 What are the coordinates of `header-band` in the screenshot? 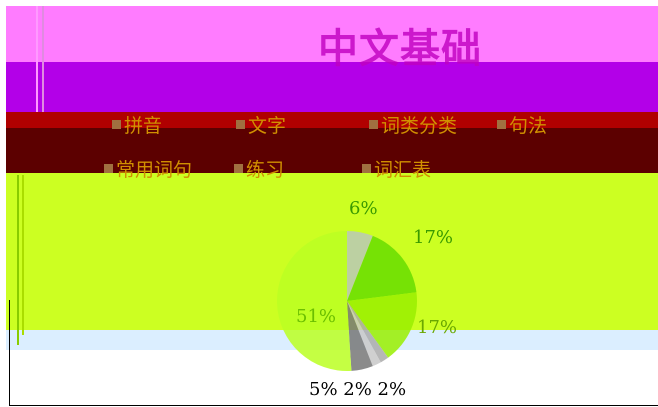 It's located at (332, 34).